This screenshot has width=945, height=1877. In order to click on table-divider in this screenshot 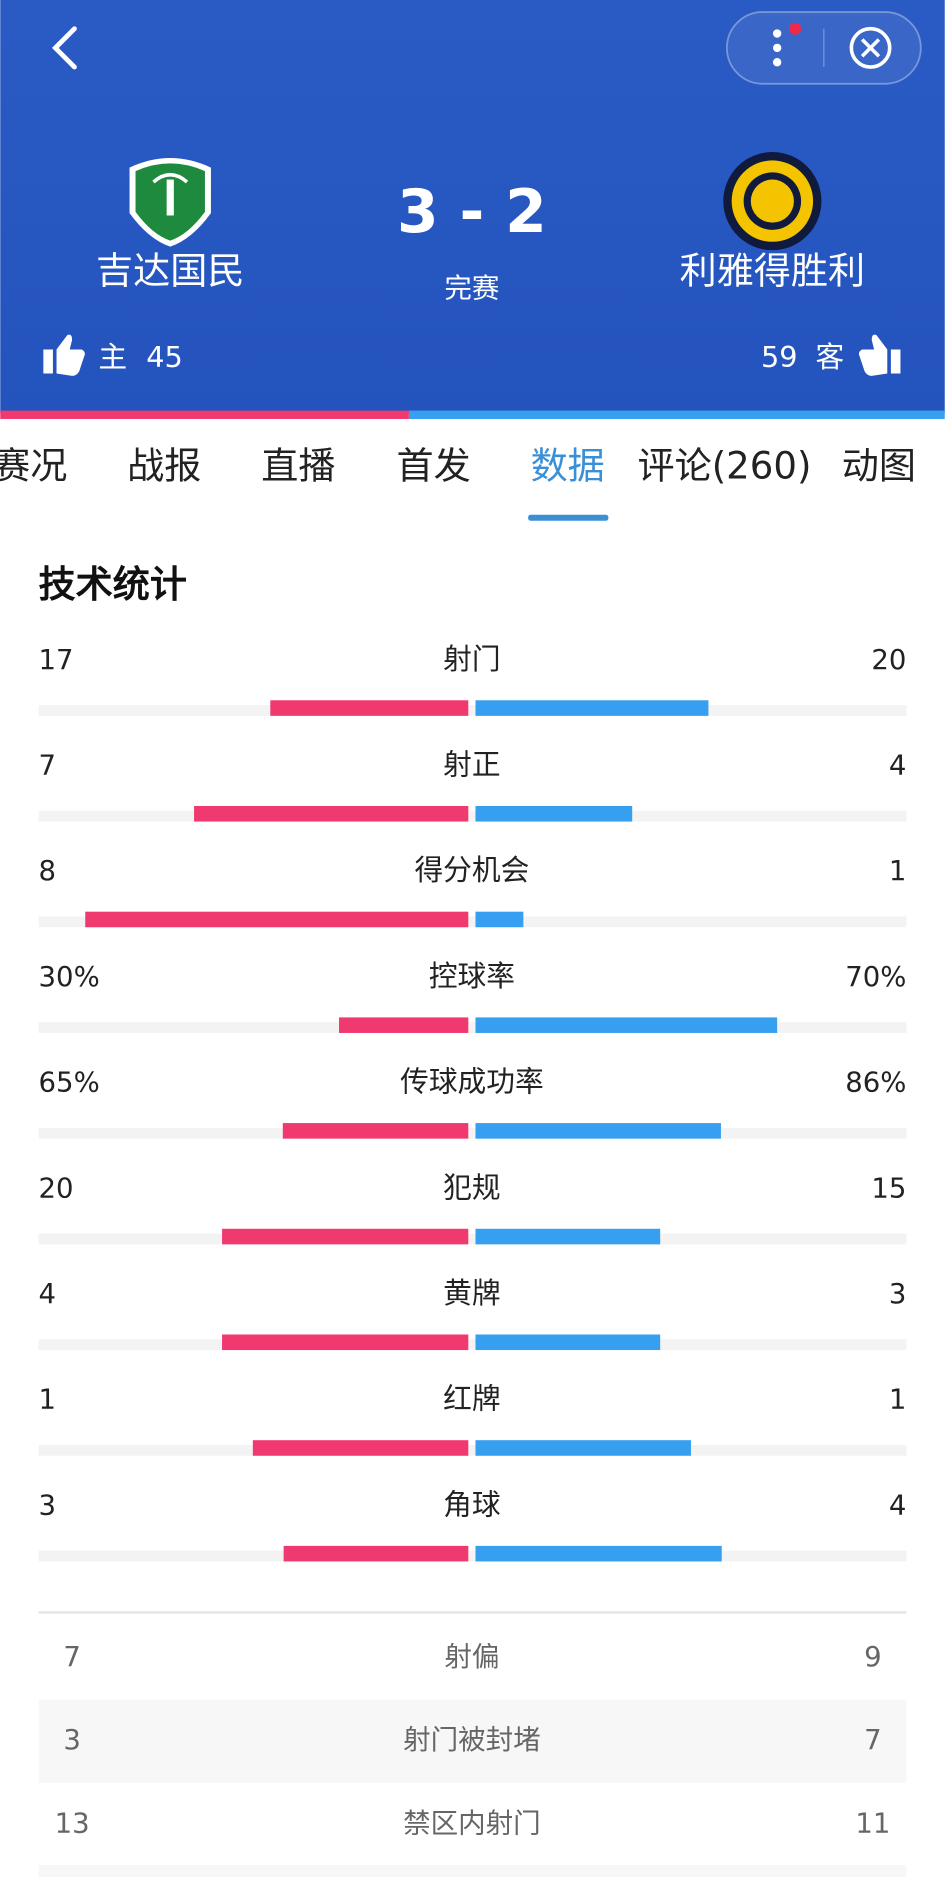, I will do `click(472, 1612)`.